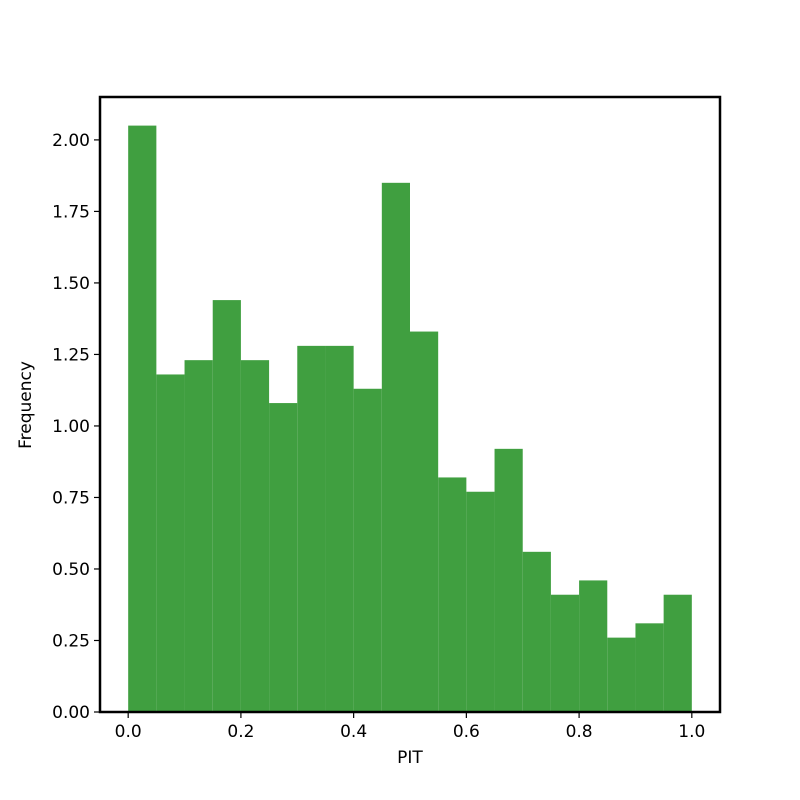  I want to click on x-tick-label: 0.0, so click(128, 732).